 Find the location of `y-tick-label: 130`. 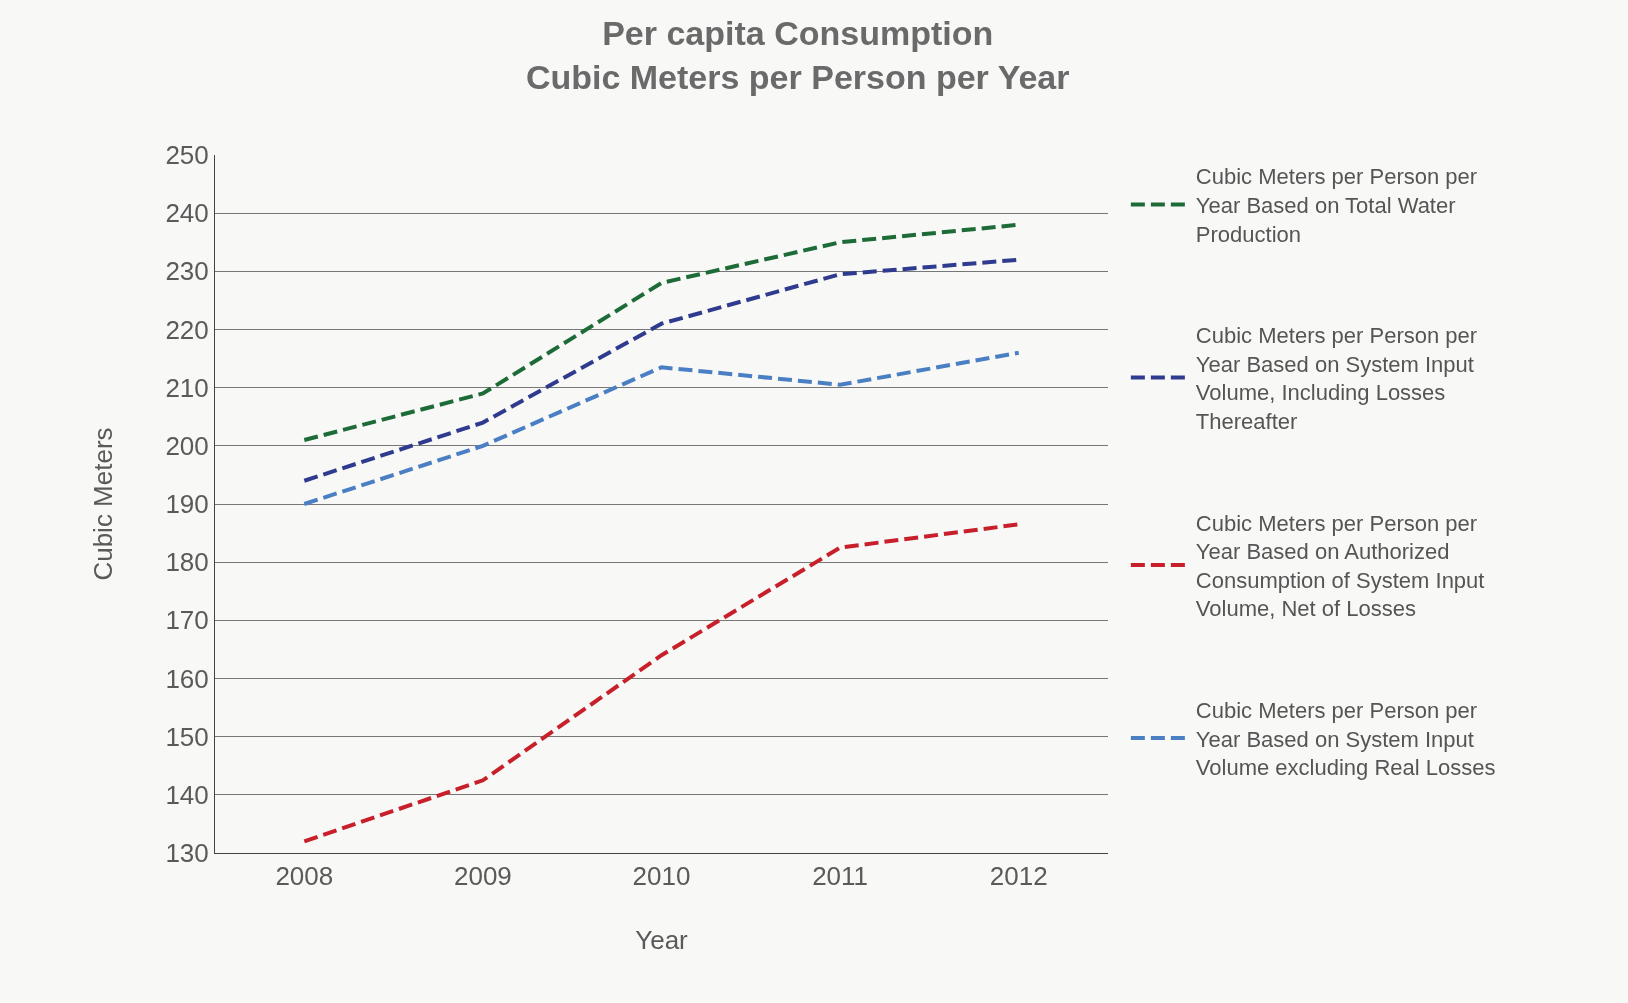

y-tick-label: 130 is located at coordinates (187, 853).